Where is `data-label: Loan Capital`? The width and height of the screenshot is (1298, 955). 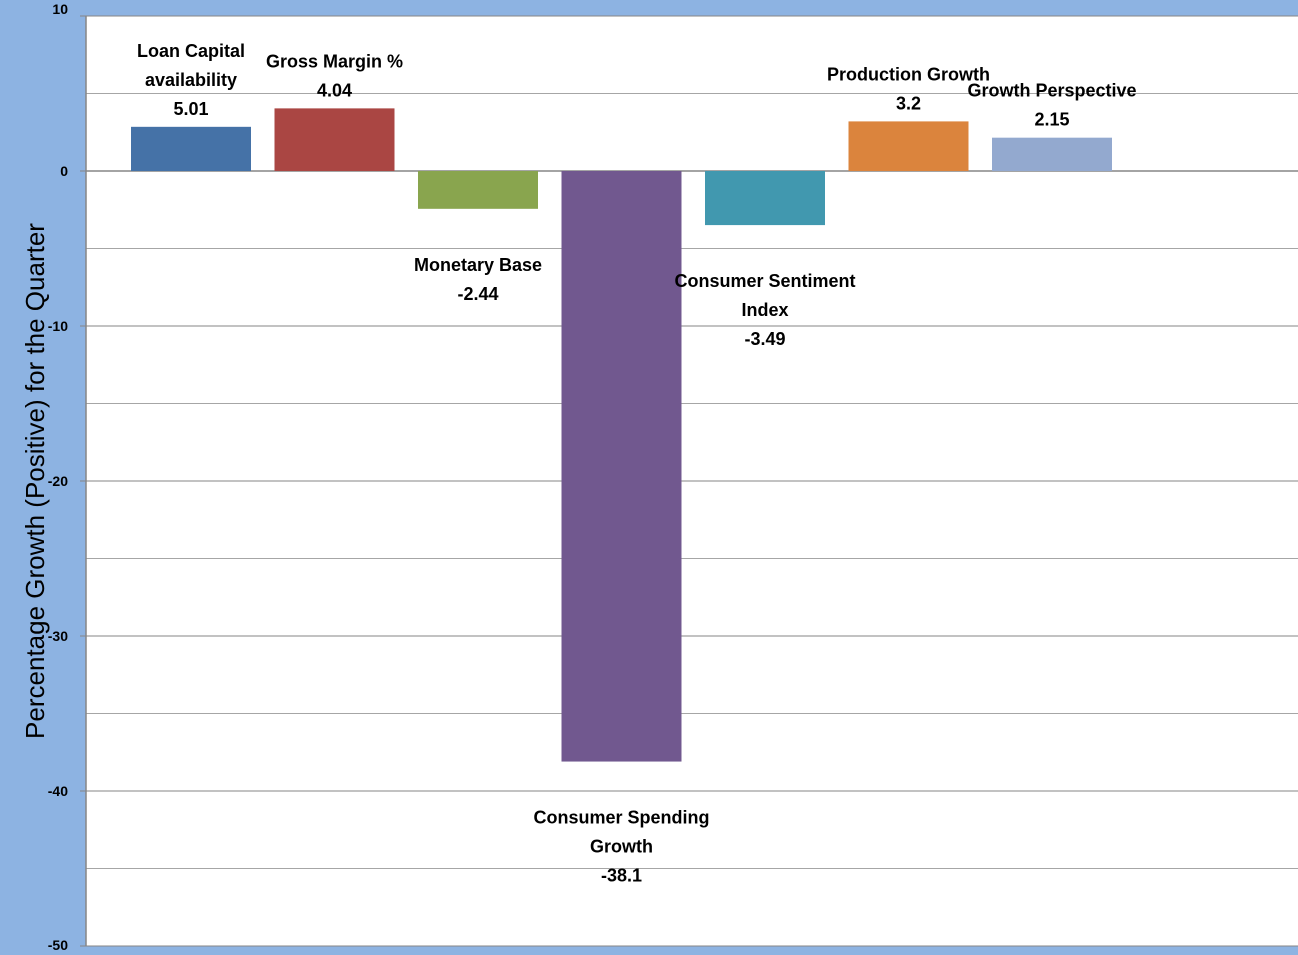
data-label: Loan Capital is located at coordinates (191, 51).